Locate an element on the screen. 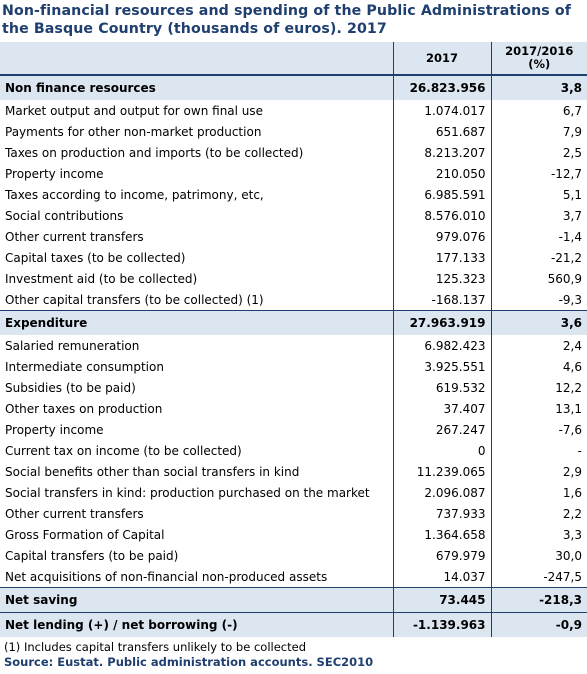 This screenshot has width=587, height=674. row-change: -1,4 is located at coordinates (538, 236).